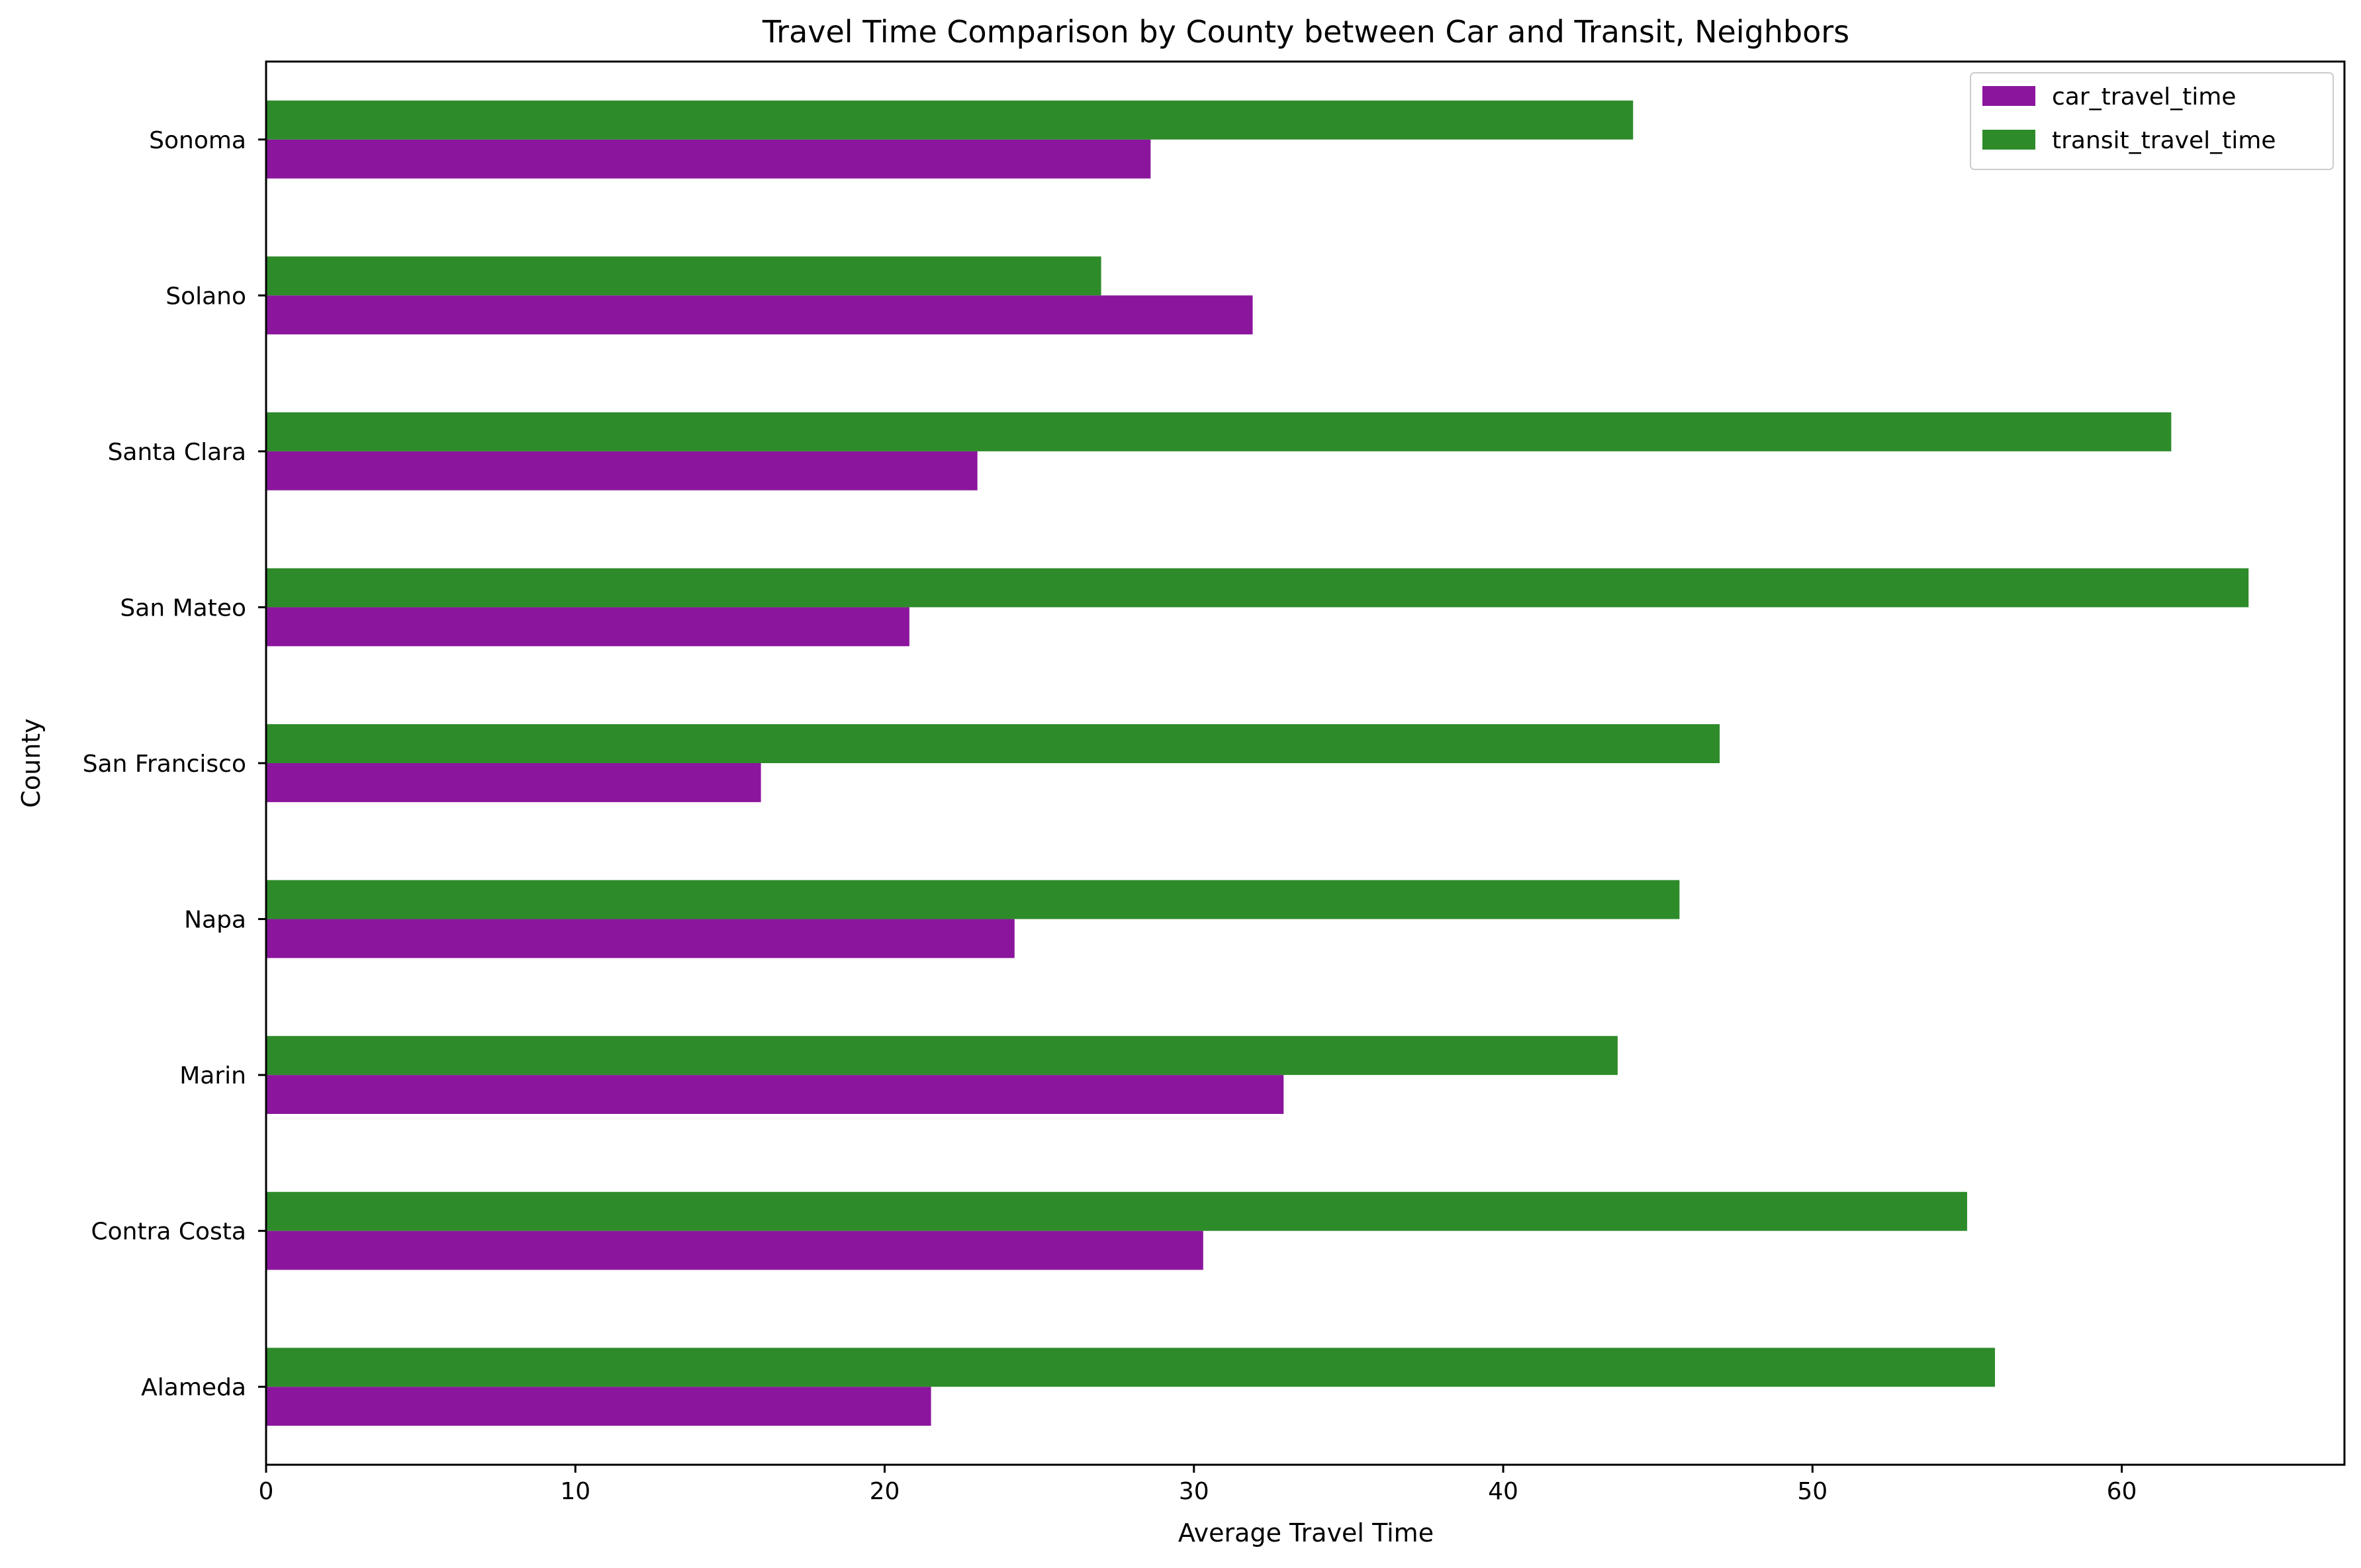 The image size is (2361, 1568). I want to click on y-tick-label-sonoma: Sonoma, so click(197, 140).